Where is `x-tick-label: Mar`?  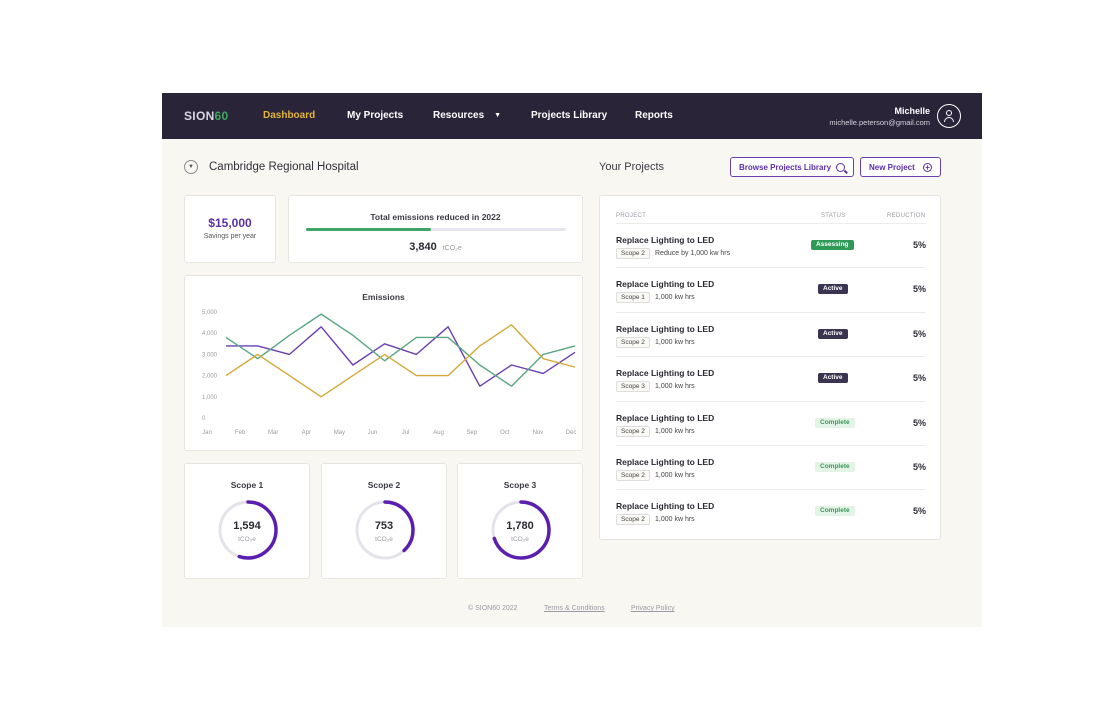 x-tick-label: Mar is located at coordinates (273, 433).